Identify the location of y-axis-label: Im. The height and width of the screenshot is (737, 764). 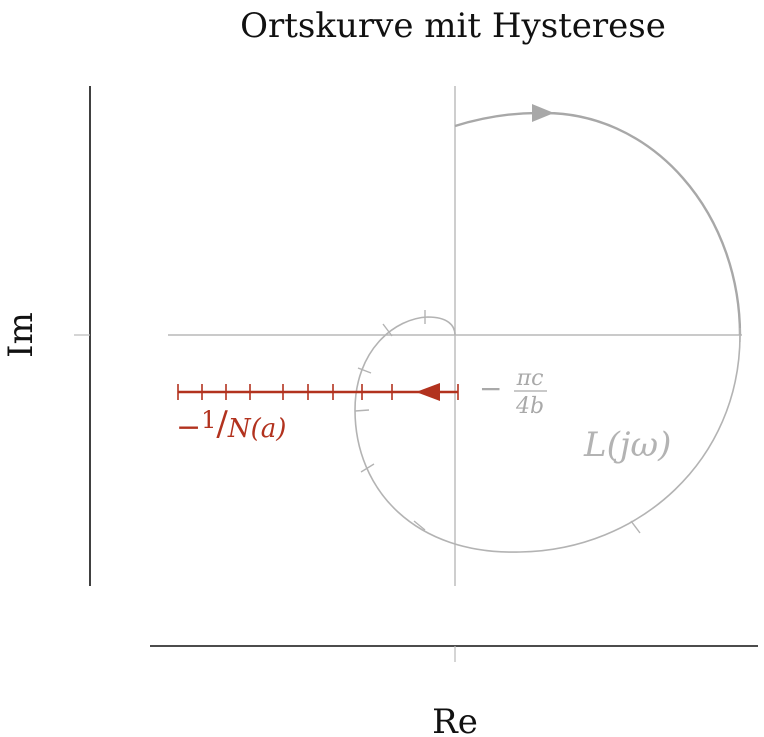
(21, 335).